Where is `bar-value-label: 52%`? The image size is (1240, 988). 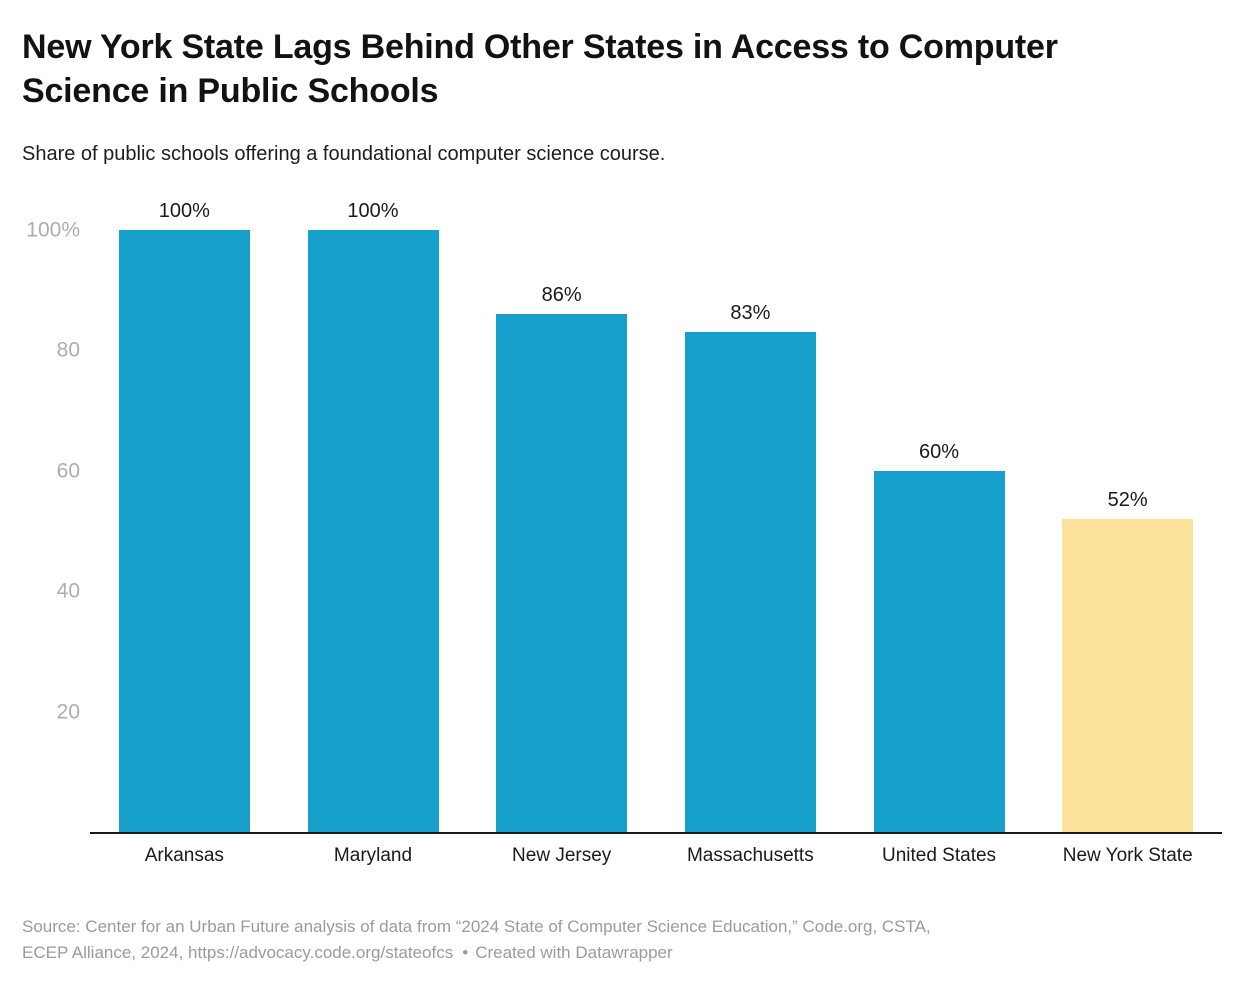 bar-value-label: 52% is located at coordinates (1127, 500).